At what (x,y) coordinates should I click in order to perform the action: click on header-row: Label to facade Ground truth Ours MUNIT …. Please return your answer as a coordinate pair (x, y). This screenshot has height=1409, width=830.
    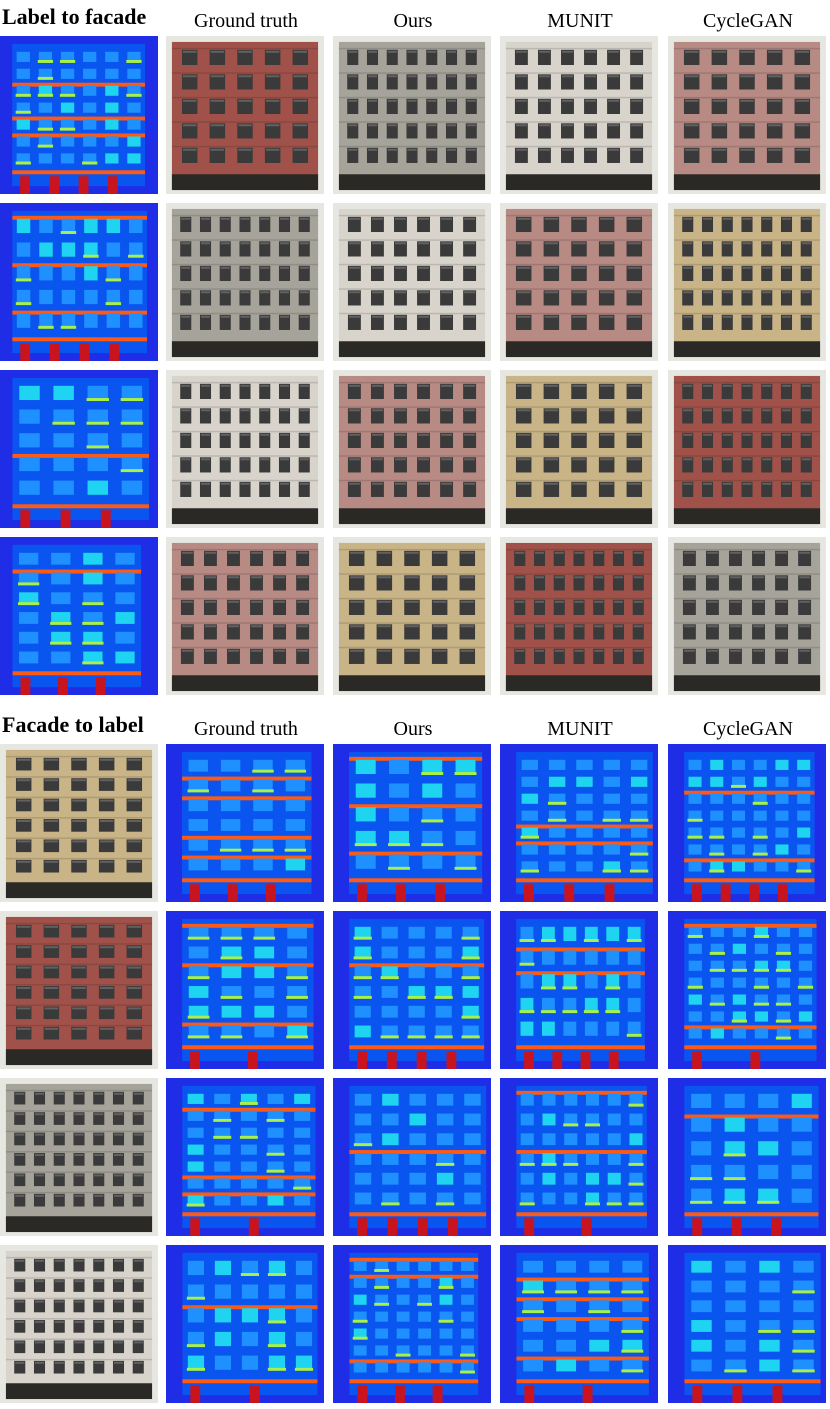
    Looking at the image, I should click on (415, 18).